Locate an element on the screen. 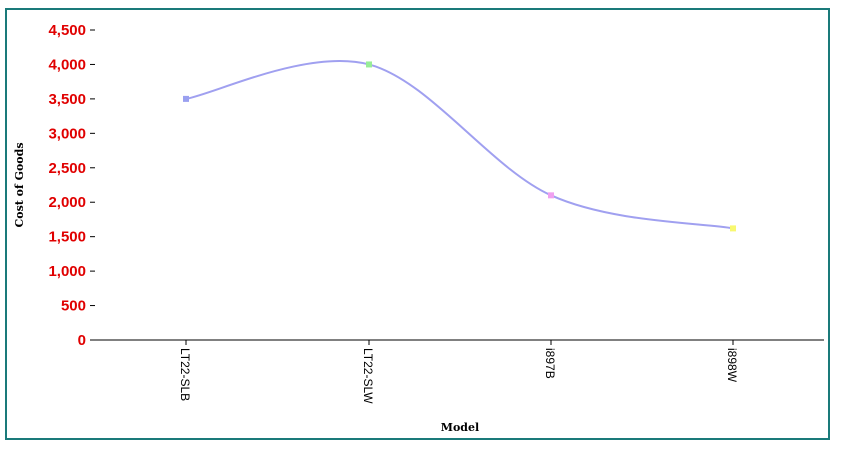 Image resolution: width=844 pixels, height=455 pixels. y-axis-title: Cost of Goods is located at coordinates (19, 184).